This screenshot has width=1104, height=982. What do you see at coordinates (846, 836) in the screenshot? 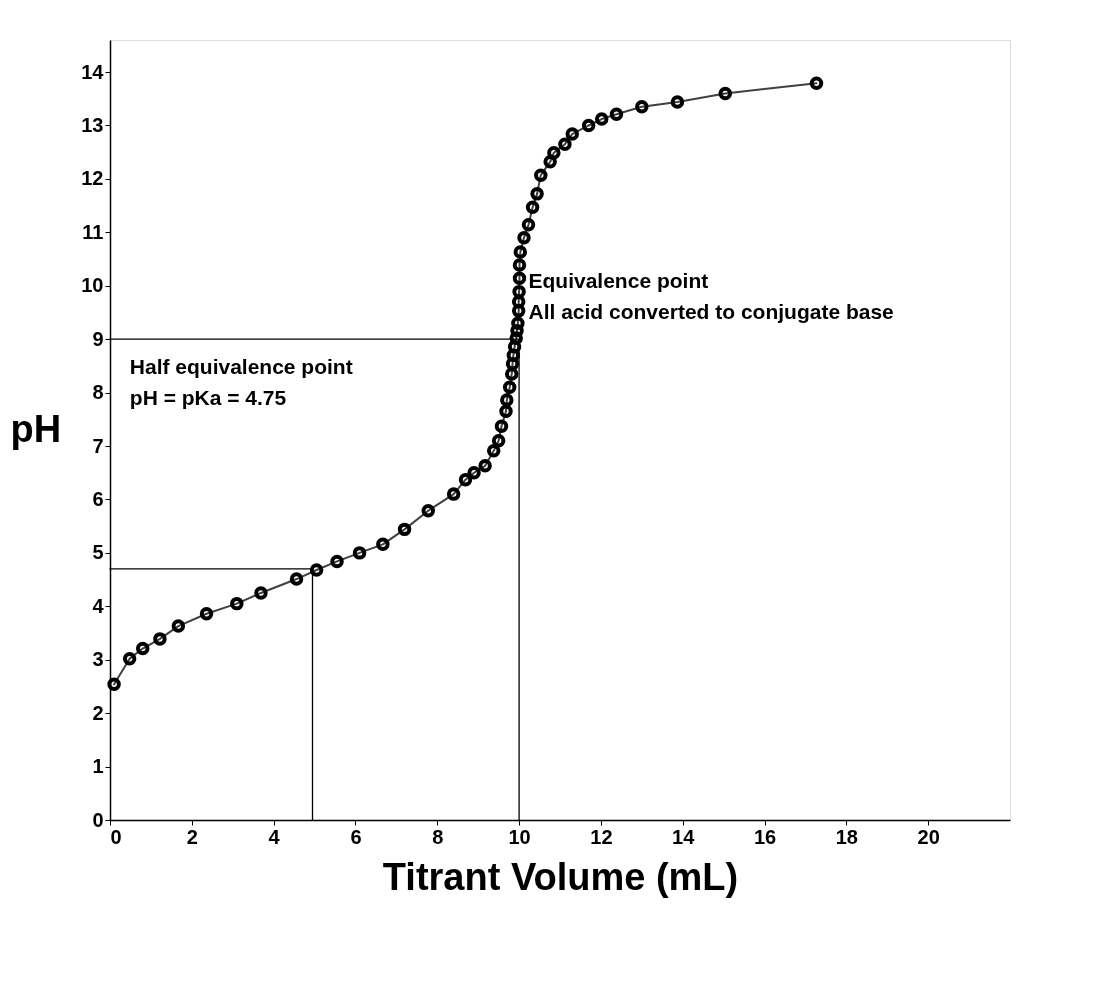
I see `x-tick-label: 18` at bounding box center [846, 836].